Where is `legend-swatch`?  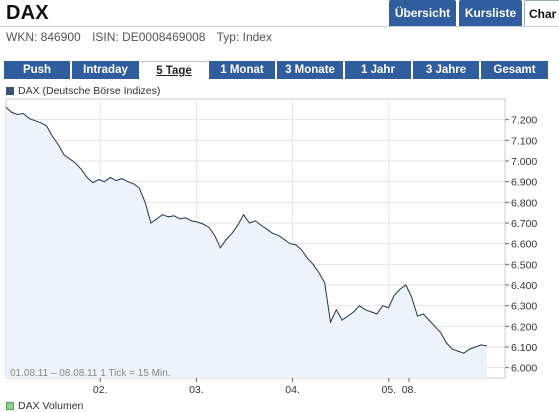
legend-swatch is located at coordinates (10, 91).